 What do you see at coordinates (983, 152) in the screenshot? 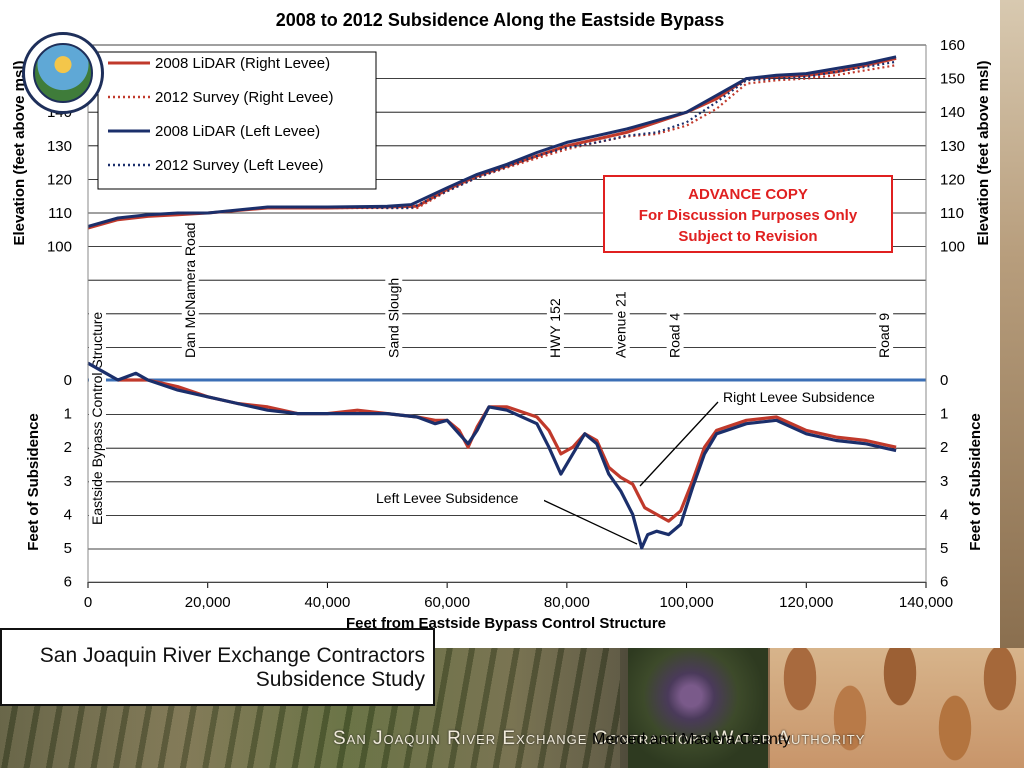
I see `elevation-ylabel-right: Elevation (feet above msl)` at bounding box center [983, 152].